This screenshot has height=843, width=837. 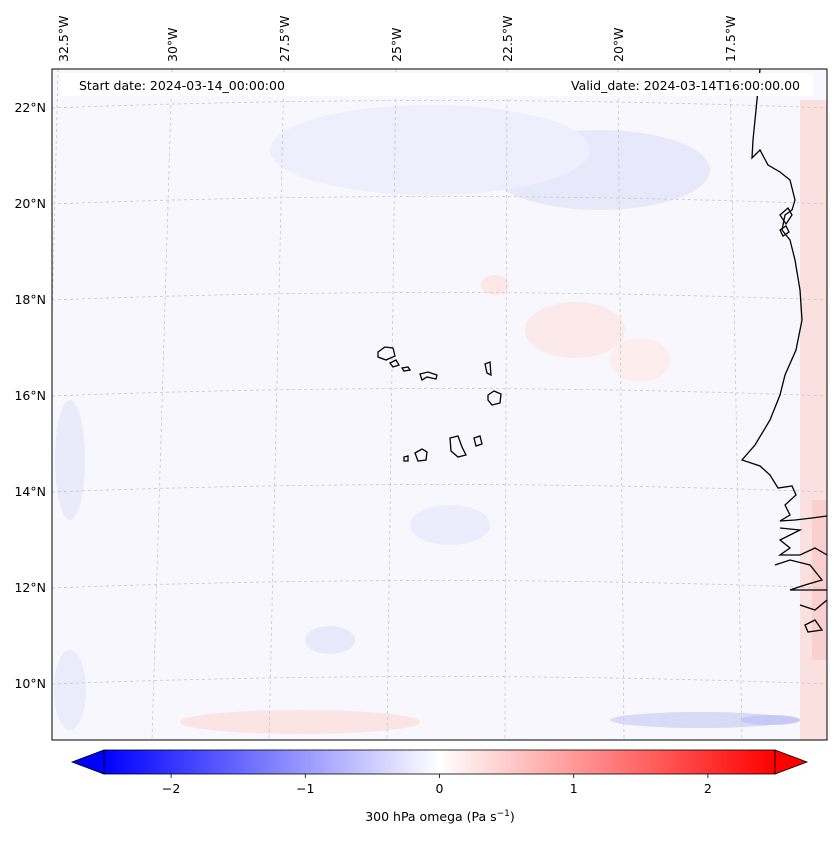 What do you see at coordinates (791, 762) in the screenshot?
I see `colorbar-extend-max` at bounding box center [791, 762].